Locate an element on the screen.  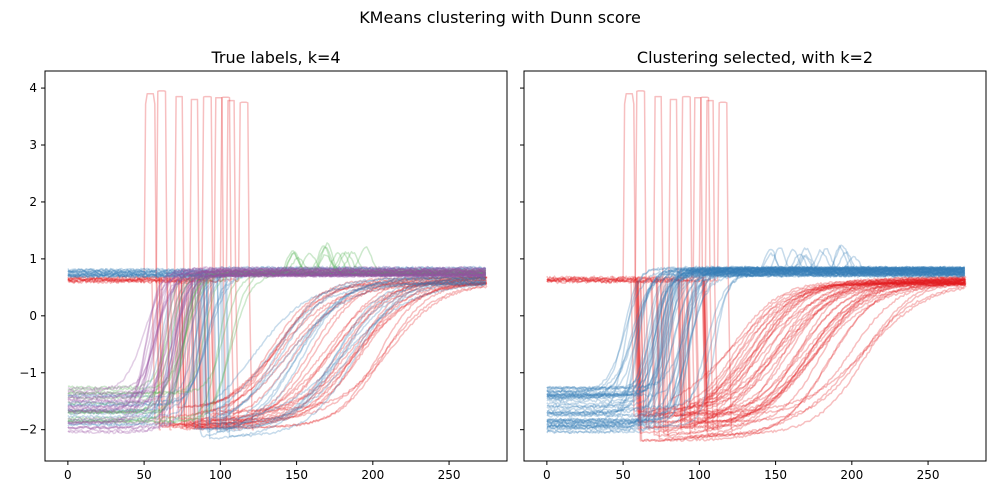
x-tick-label: 250 is located at coordinates (449, 475).